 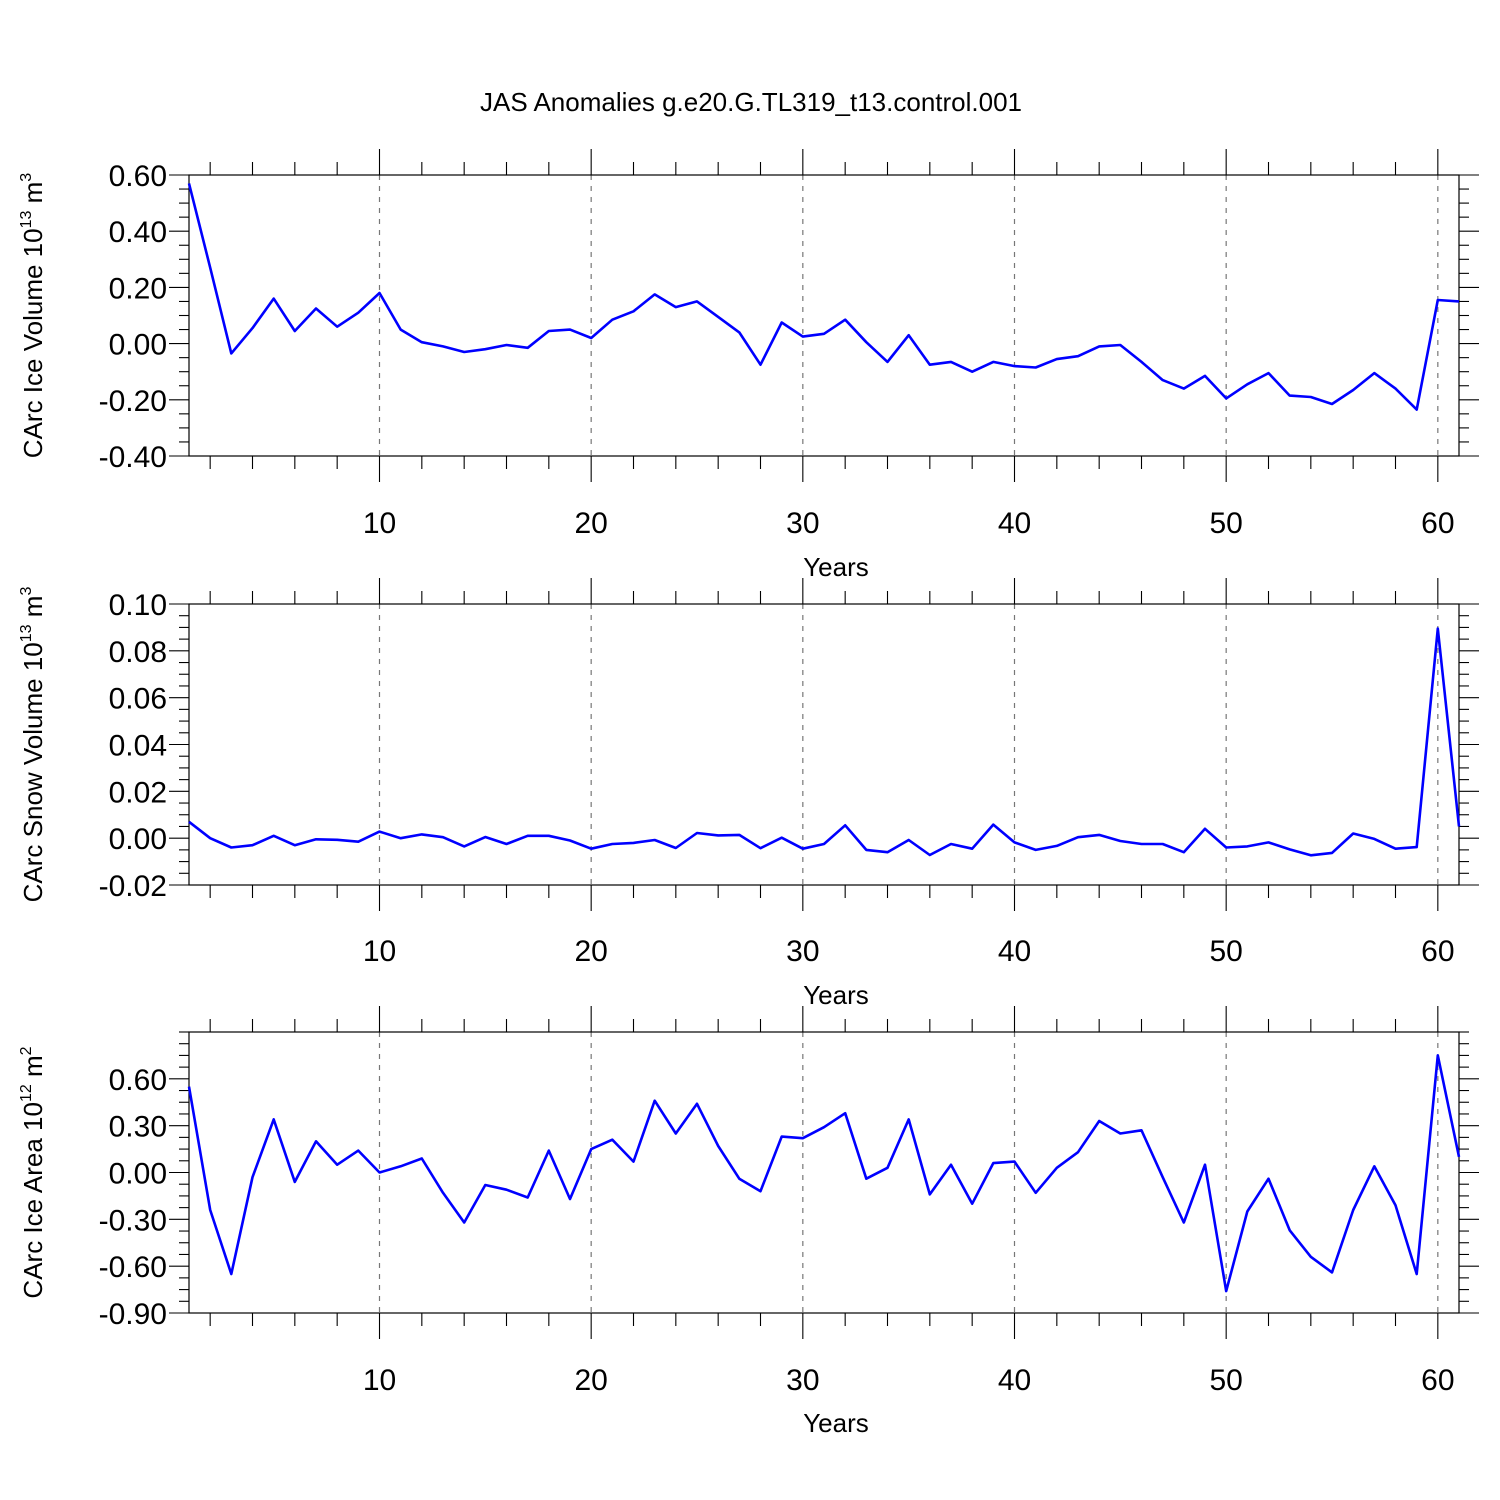 What do you see at coordinates (138, 1127) in the screenshot?
I see `y-tick-label: 0.30` at bounding box center [138, 1127].